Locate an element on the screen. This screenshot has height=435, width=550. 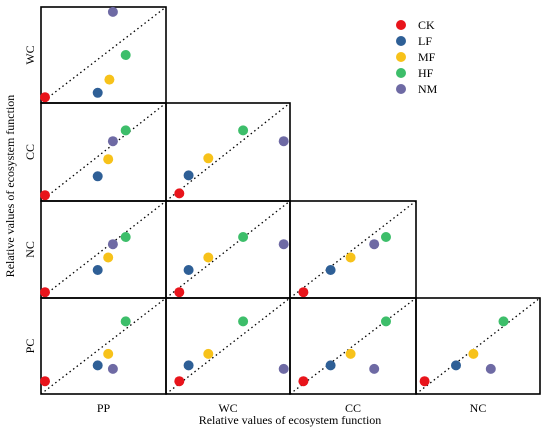
panel-pc-vs-nc is located at coordinates (478, 346).